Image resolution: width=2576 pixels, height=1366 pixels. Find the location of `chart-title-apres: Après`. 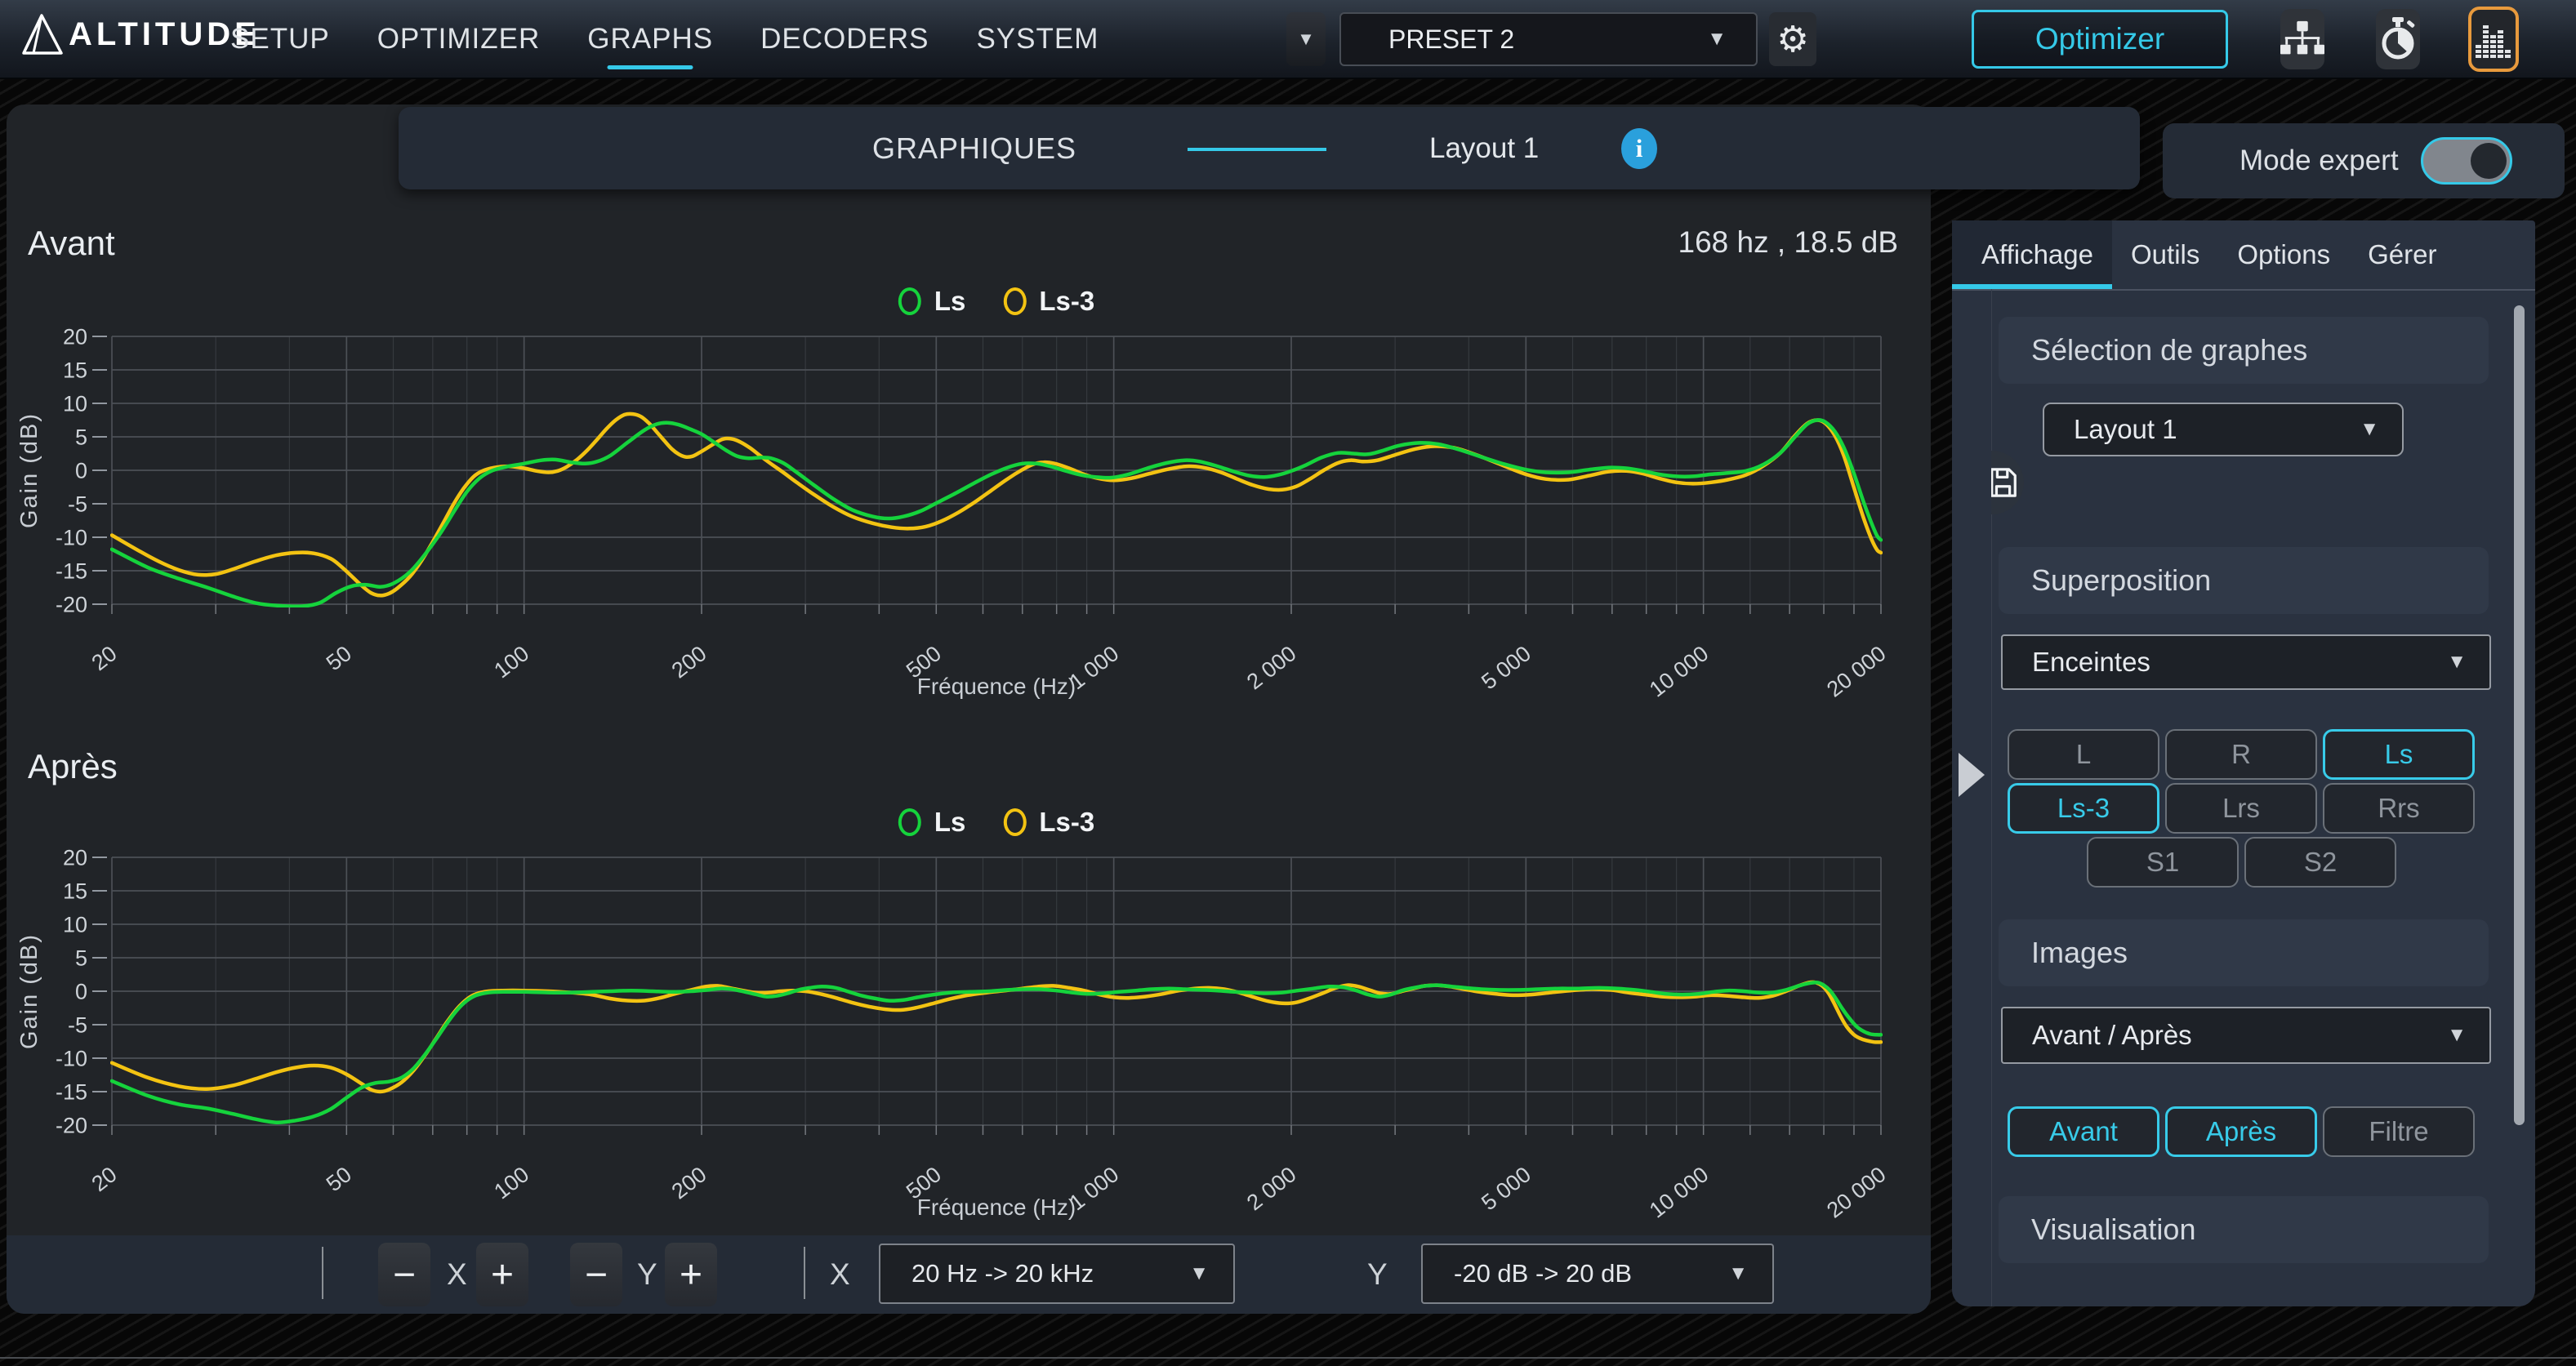

chart-title-apres: Après is located at coordinates (73, 766).